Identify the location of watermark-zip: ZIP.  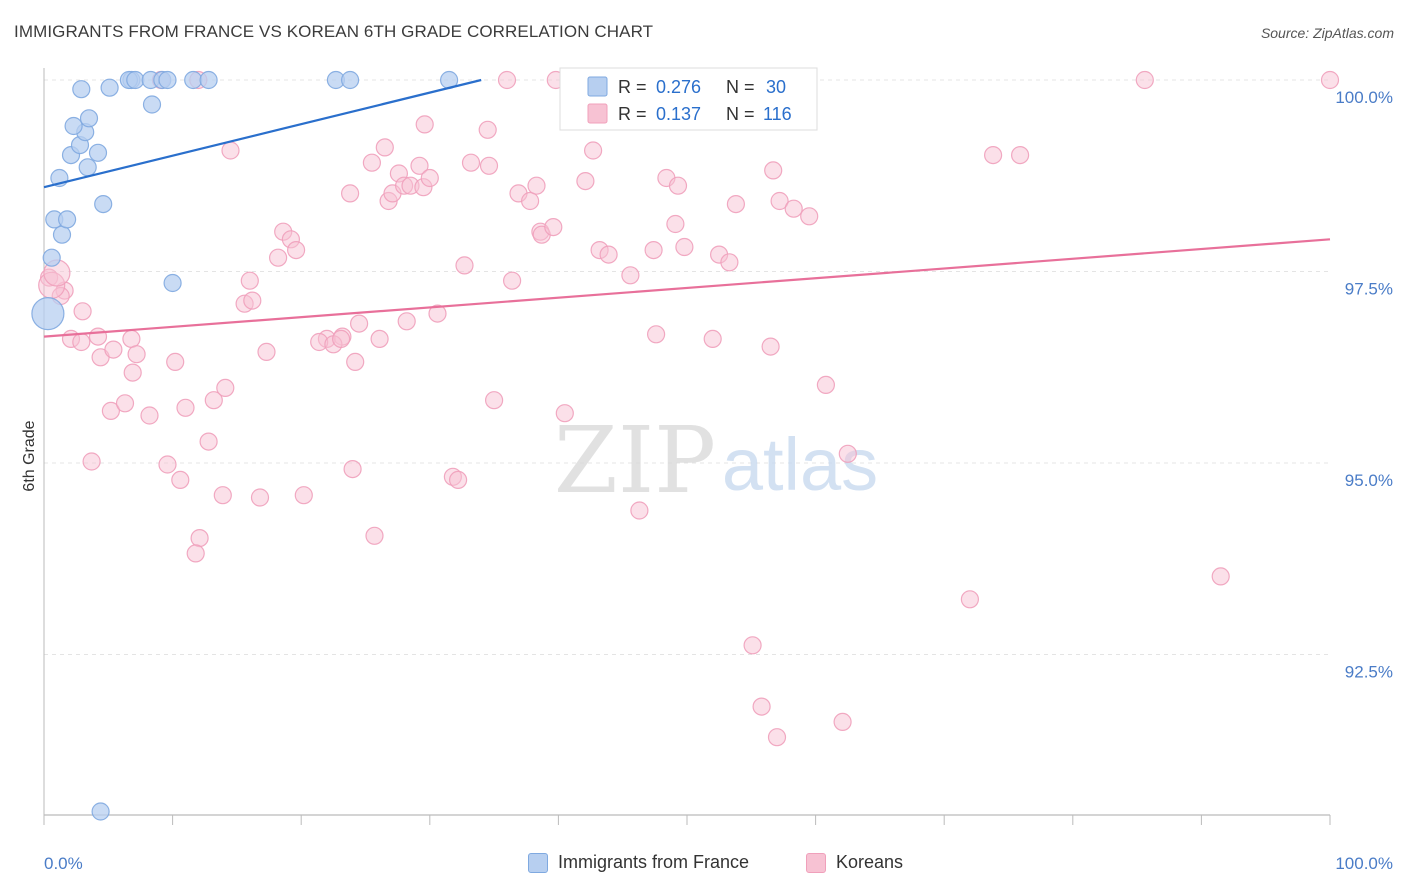
(635, 460).